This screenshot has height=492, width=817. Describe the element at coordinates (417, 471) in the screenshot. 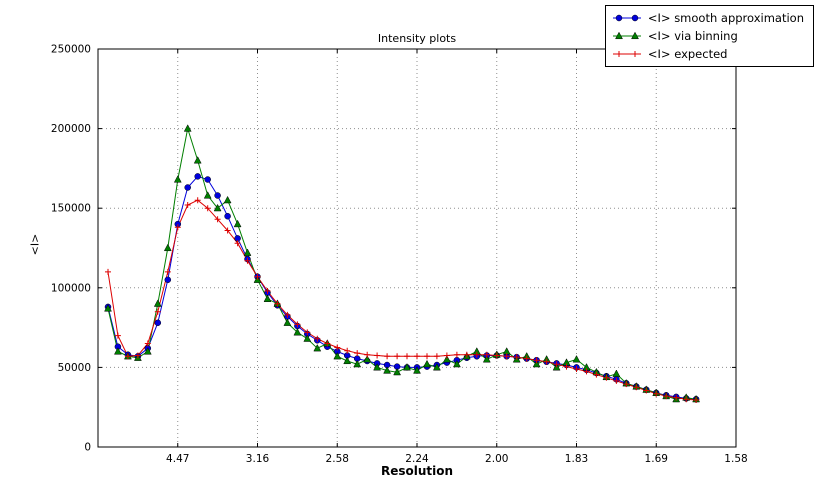

I see `x-axis-label: Resolution` at that location.